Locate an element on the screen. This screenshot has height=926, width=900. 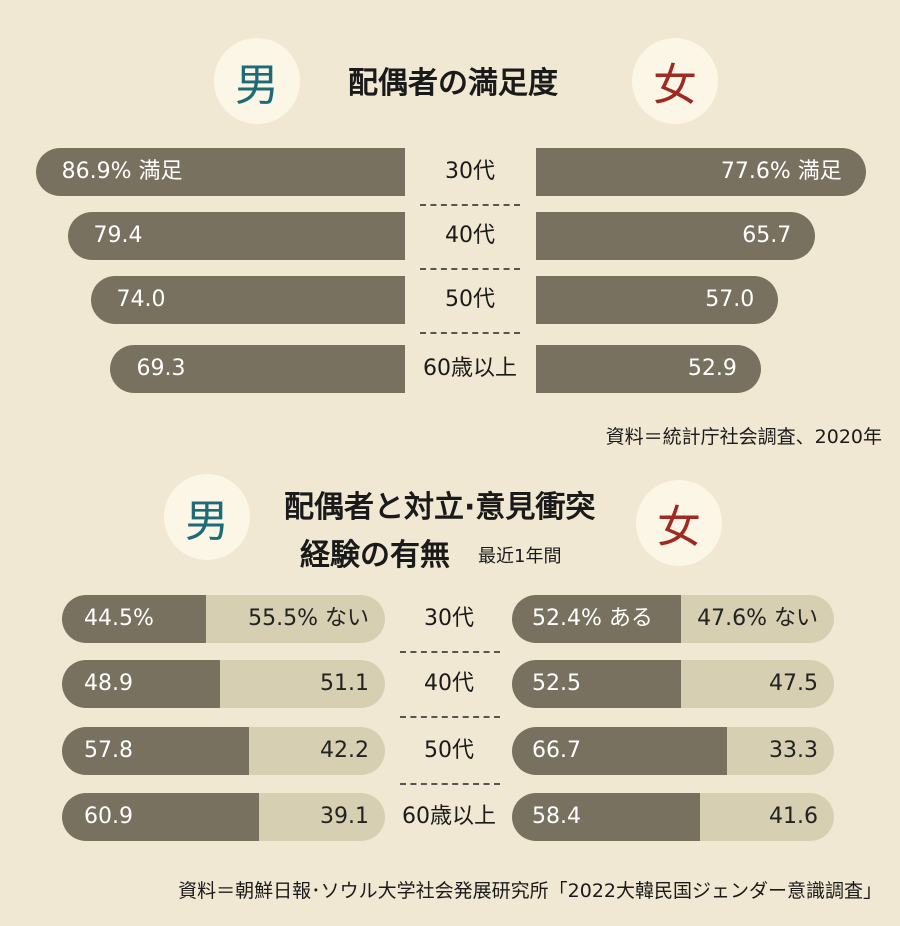
male-conflict-bar-1: 48.9 51.1 is located at coordinates (223, 684).